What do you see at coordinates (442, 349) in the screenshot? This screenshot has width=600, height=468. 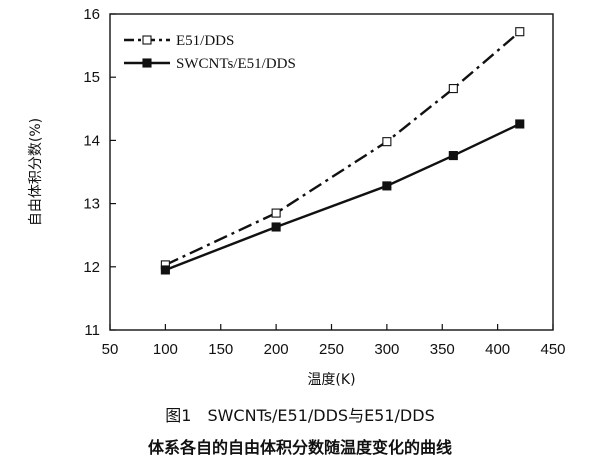 I see `x-tick-label: 350` at bounding box center [442, 349].